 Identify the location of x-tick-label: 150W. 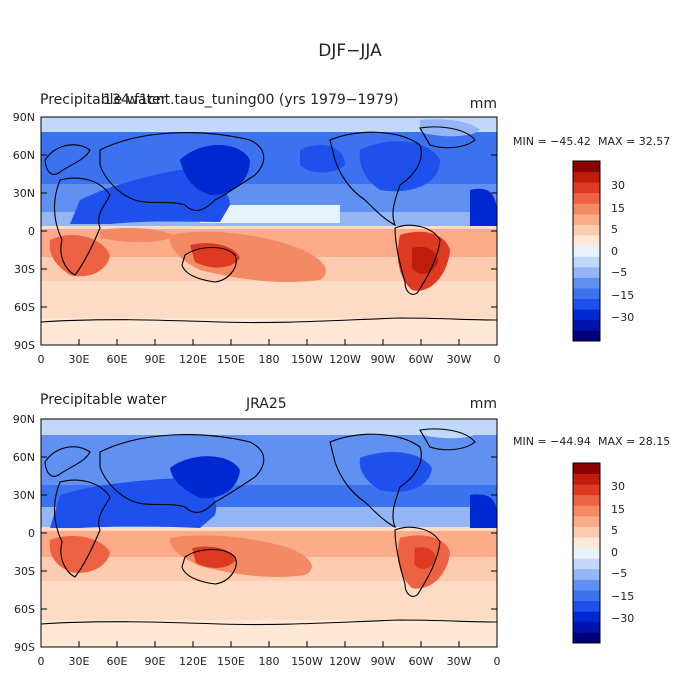
(307, 661).